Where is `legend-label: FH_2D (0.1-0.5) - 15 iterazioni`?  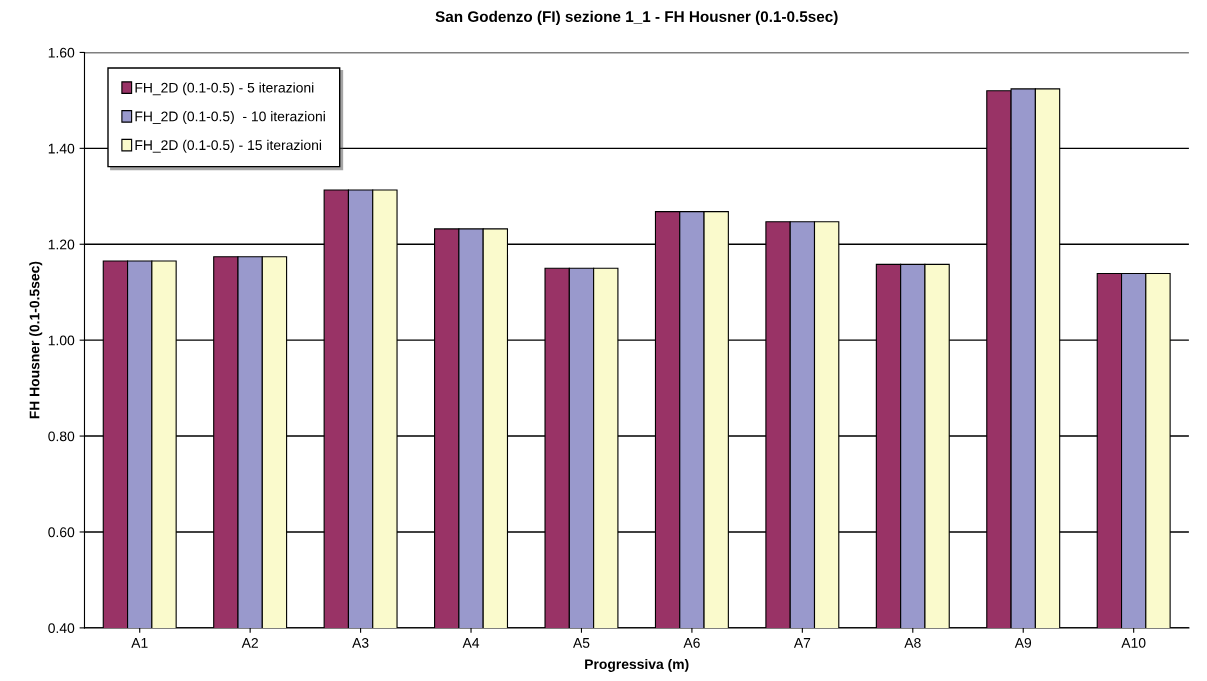 legend-label: FH_2D (0.1-0.5) - 15 iterazioni is located at coordinates (228, 146).